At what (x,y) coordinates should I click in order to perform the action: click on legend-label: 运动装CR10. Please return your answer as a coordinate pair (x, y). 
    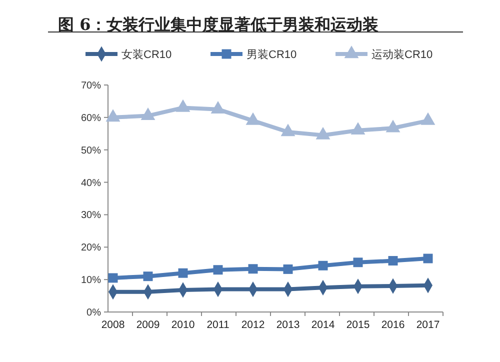
    Looking at the image, I should click on (402, 54).